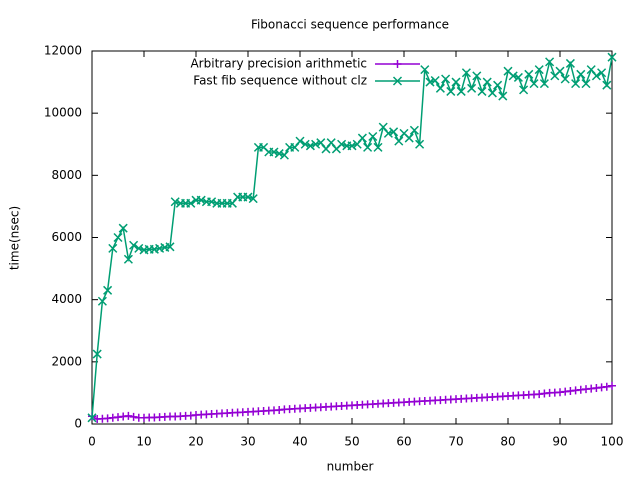  I want to click on x-tick-label: 10, so click(143, 442).